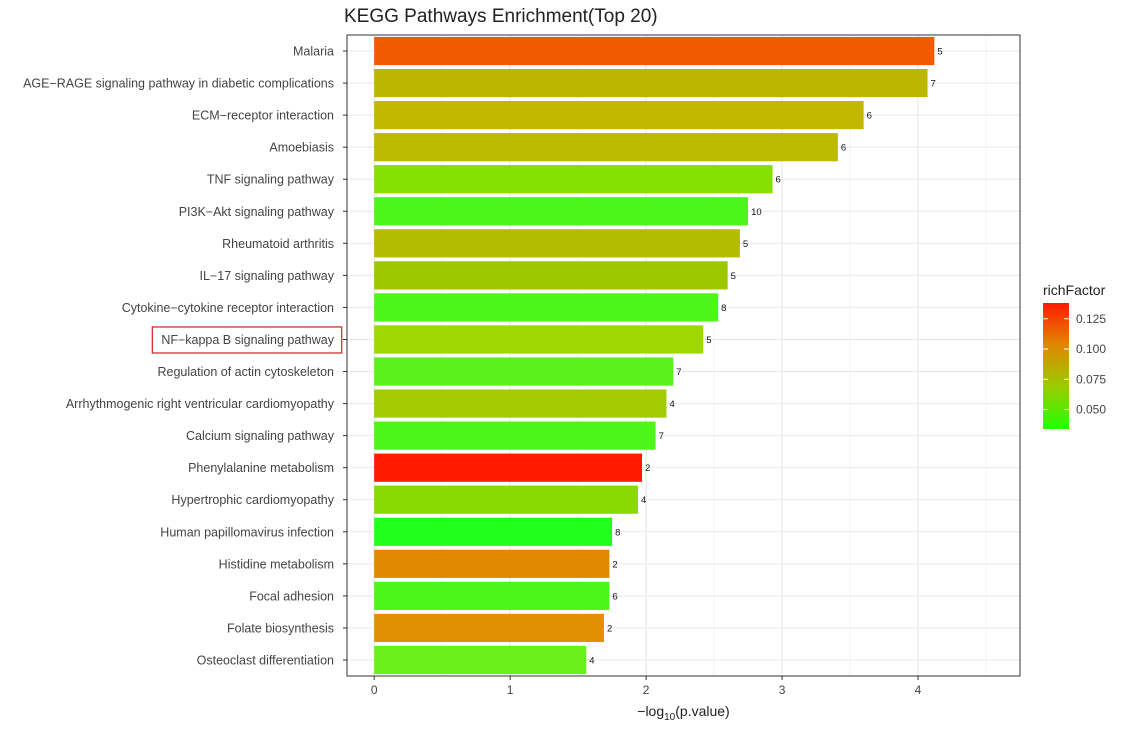 The image size is (1122, 729). I want to click on category-label: Folate biosynthesis, so click(280, 628).